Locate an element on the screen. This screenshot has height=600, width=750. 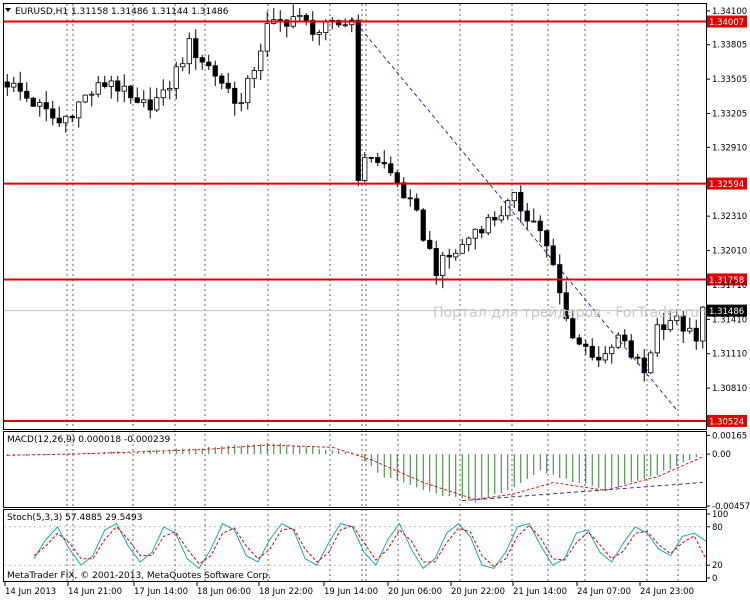
price-axis-label: 1.34100 is located at coordinates (729, 12).